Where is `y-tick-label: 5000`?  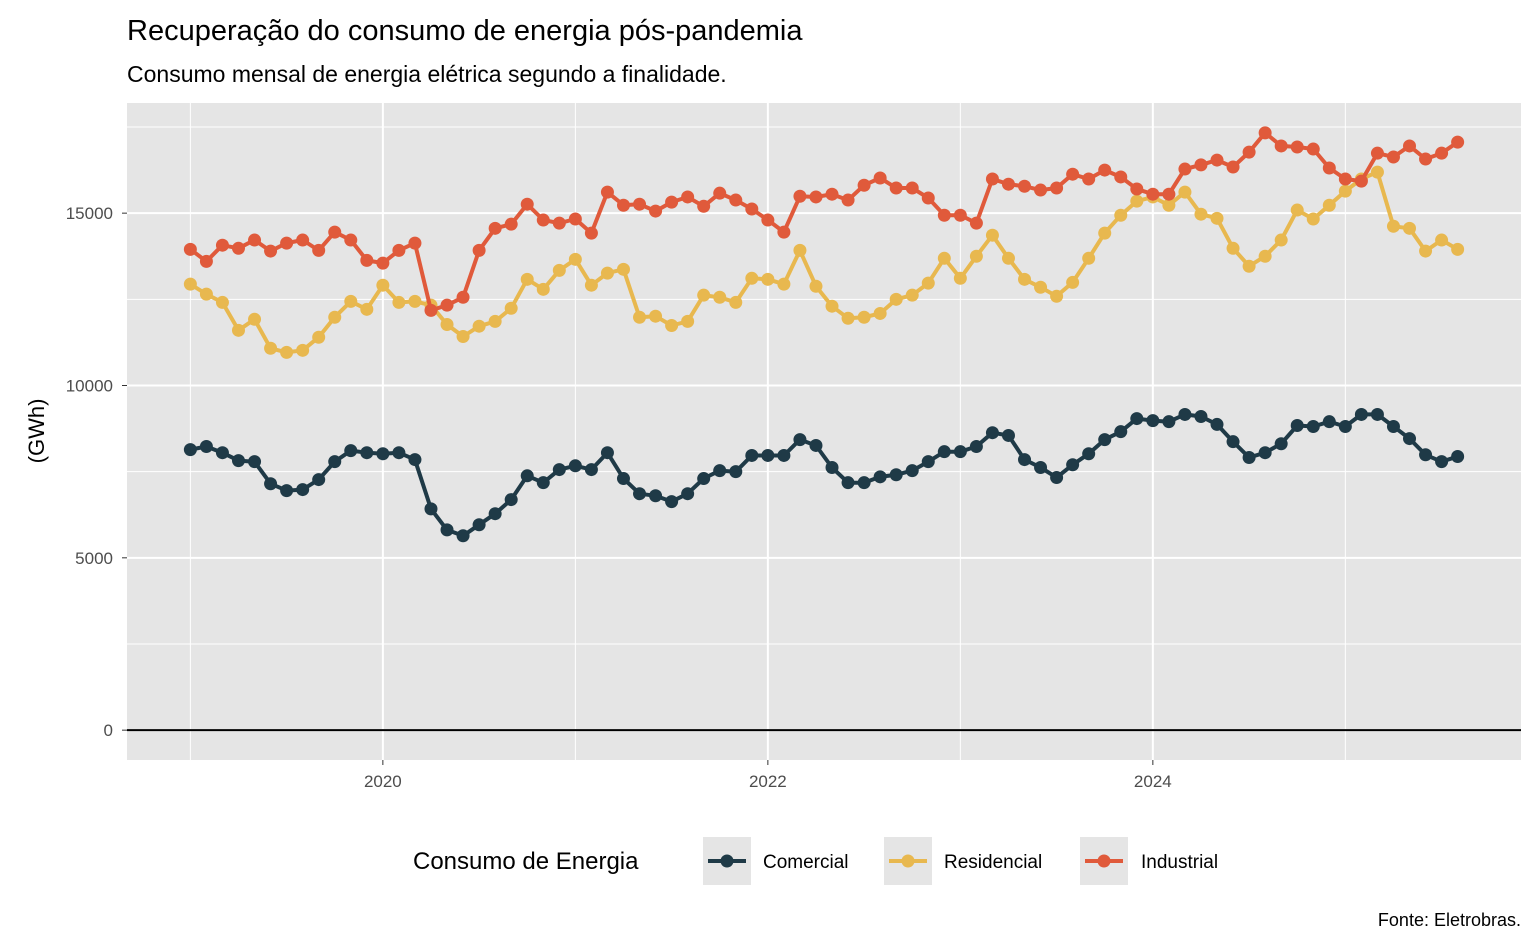 y-tick-label: 5000 is located at coordinates (94, 558).